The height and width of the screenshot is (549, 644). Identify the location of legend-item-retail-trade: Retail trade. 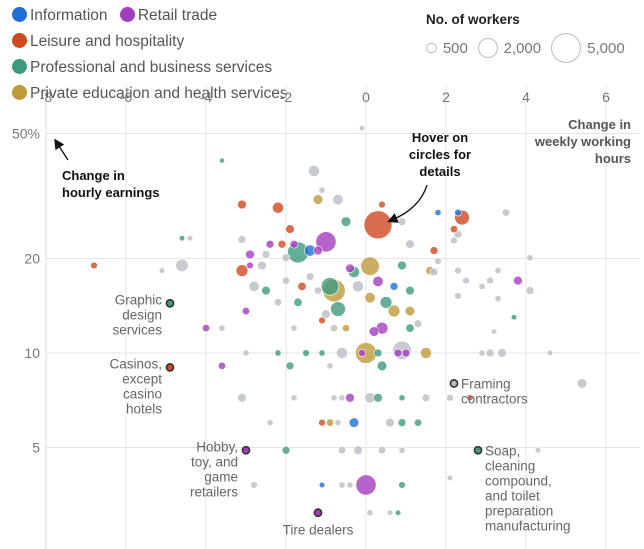
(168, 15).